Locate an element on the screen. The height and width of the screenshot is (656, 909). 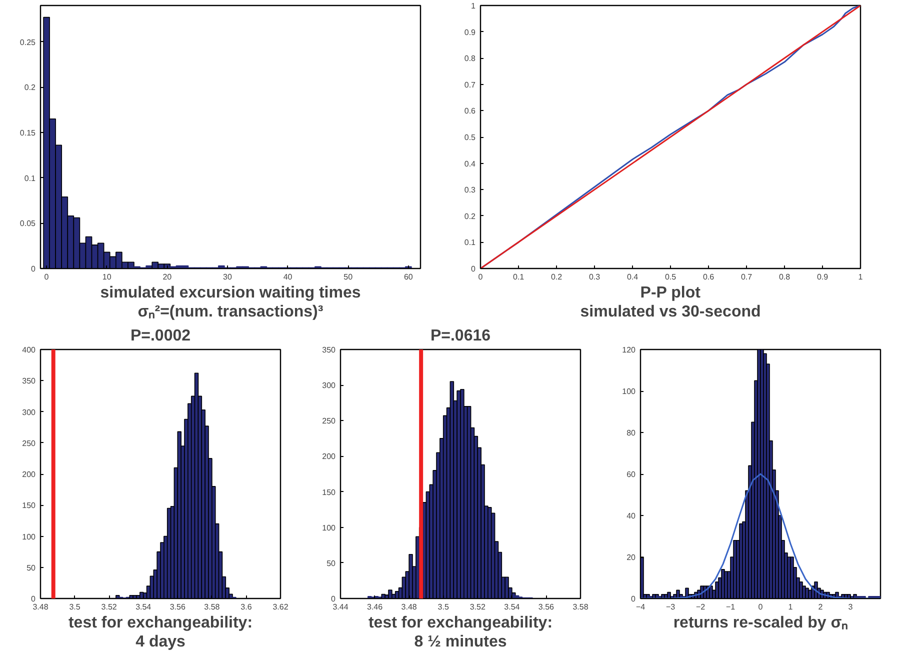
x-tick-label: −3 is located at coordinates (671, 607).